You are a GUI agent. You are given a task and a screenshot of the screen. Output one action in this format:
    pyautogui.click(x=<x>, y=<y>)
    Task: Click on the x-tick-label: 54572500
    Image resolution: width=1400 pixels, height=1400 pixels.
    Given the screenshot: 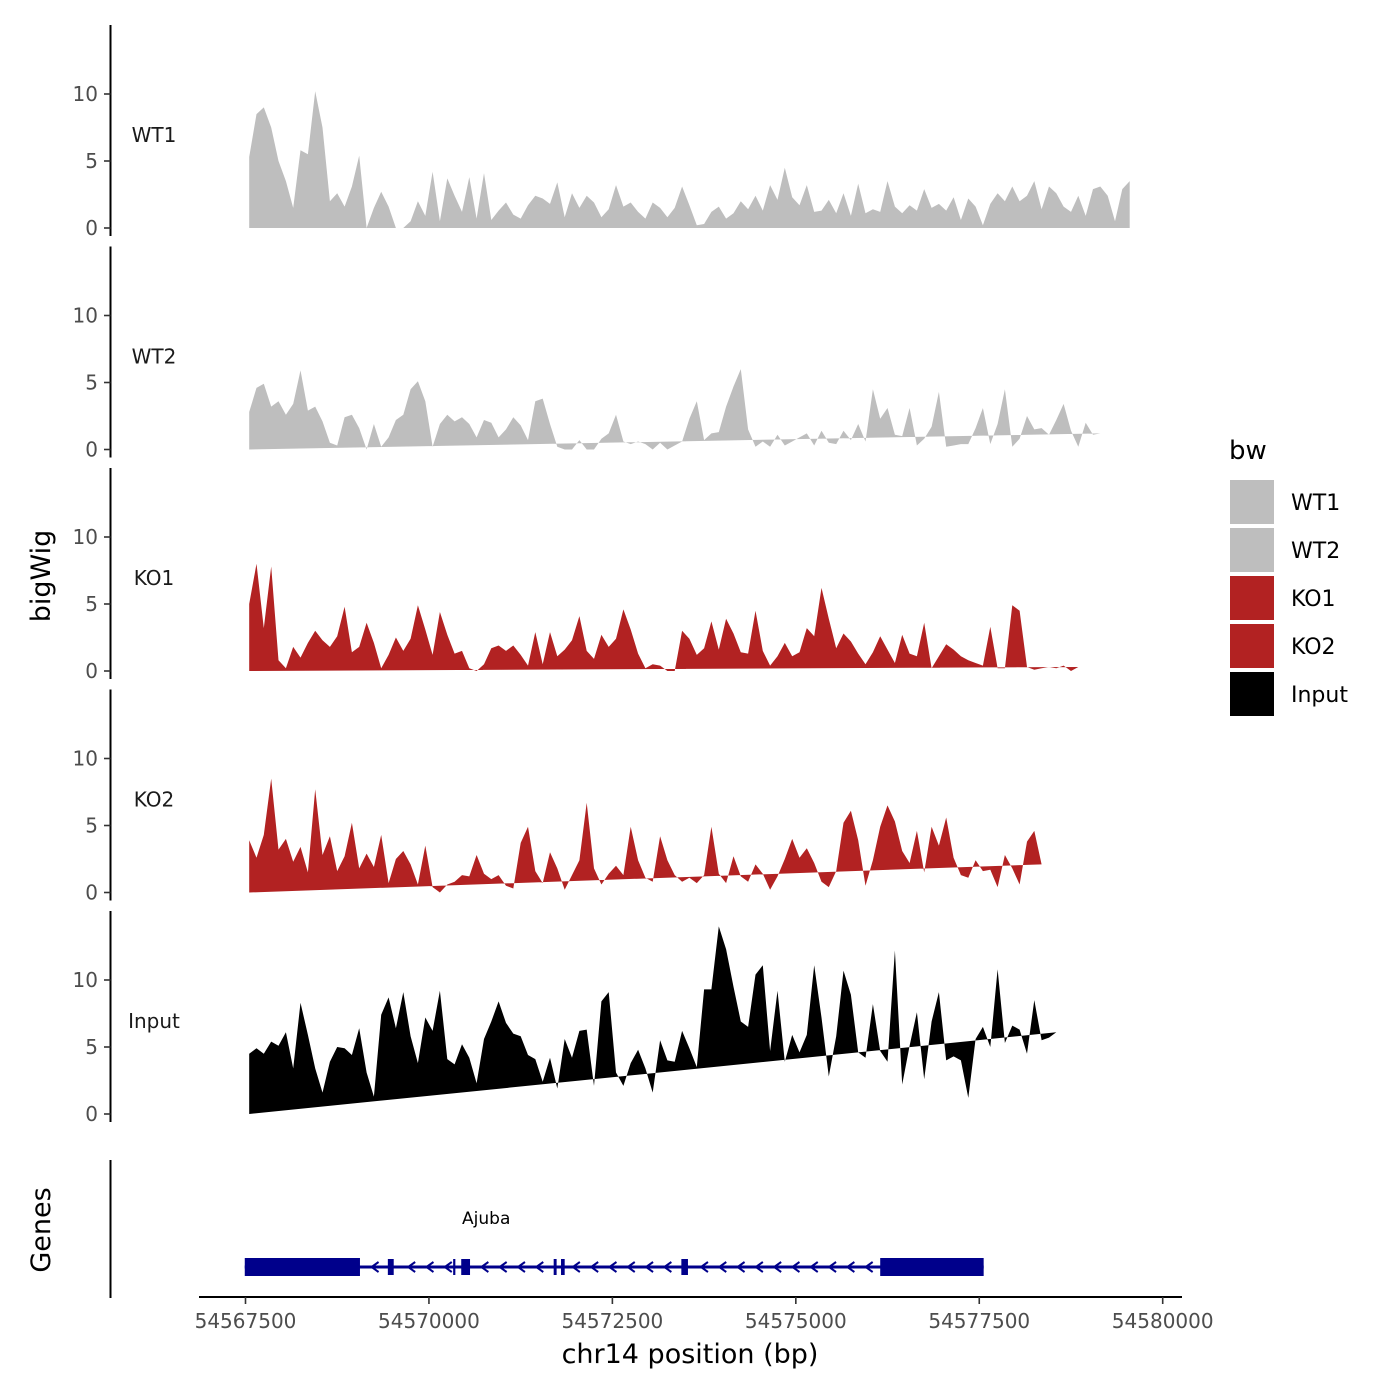 What is the action you would take?
    pyautogui.click(x=612, y=1321)
    